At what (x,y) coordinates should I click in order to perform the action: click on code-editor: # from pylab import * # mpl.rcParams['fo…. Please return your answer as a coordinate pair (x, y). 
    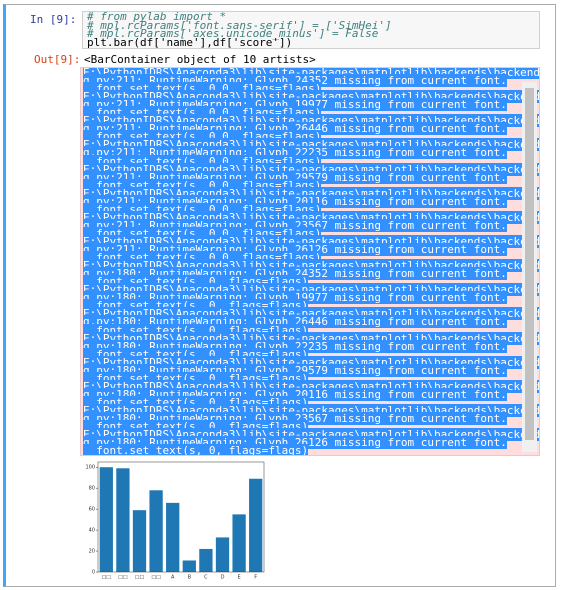
    Looking at the image, I should click on (311, 30).